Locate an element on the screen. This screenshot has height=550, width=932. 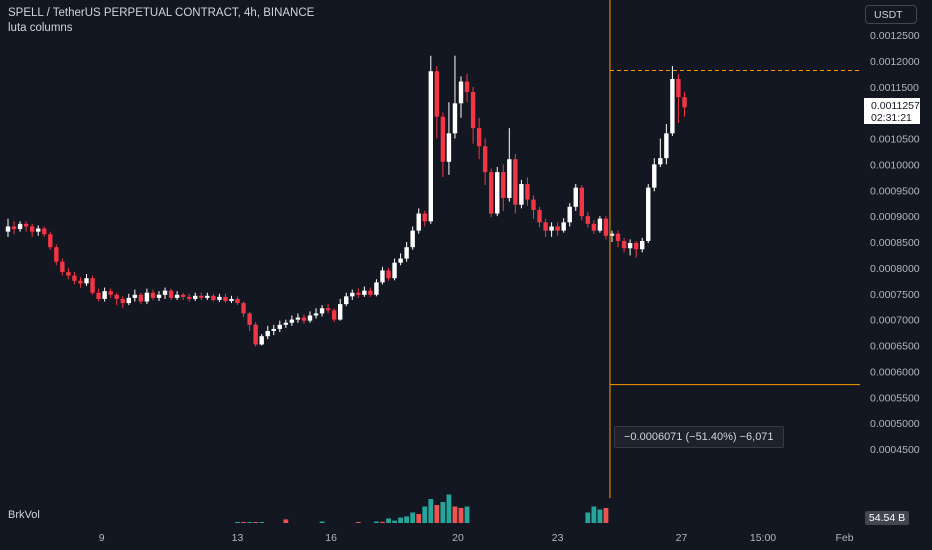
time-tick-label: Feb is located at coordinates (844, 538).